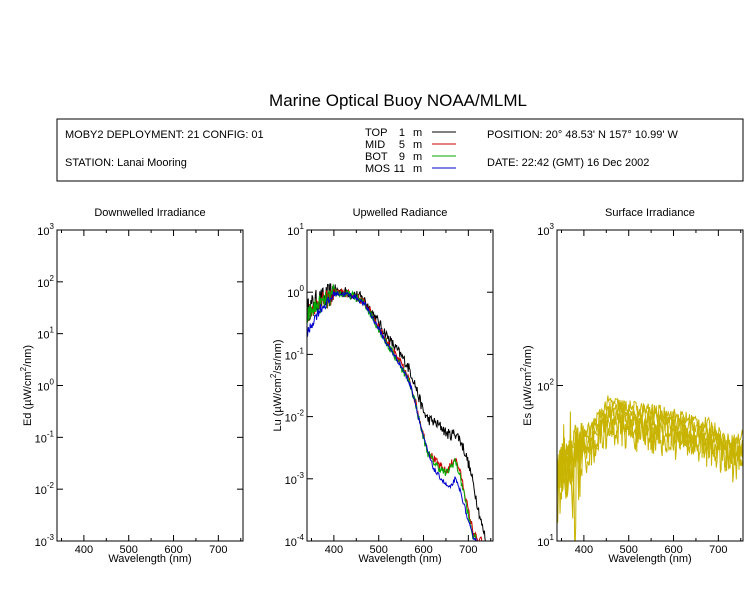 The image size is (750, 600). I want to click on x-tick-label-downwelled-400: 400, so click(84, 550).